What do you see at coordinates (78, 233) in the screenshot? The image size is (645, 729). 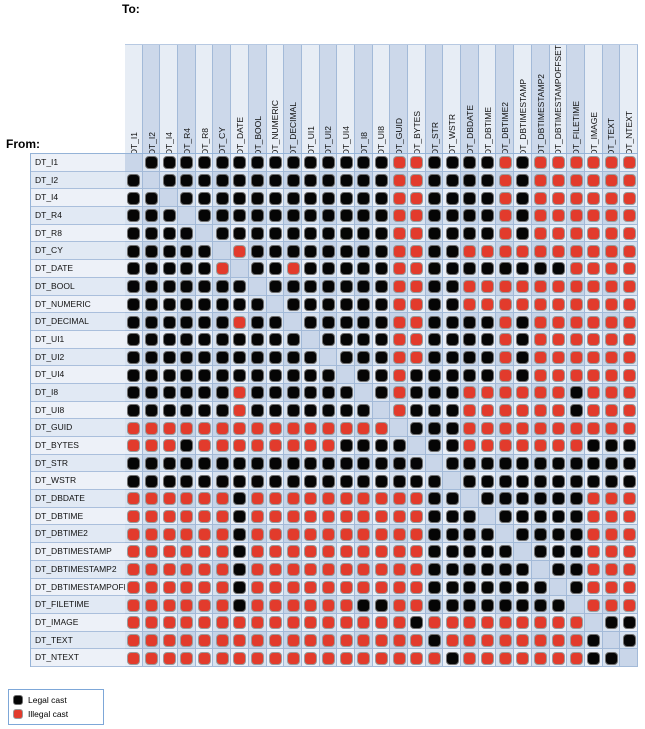 I see `row-header: DT_R8` at bounding box center [78, 233].